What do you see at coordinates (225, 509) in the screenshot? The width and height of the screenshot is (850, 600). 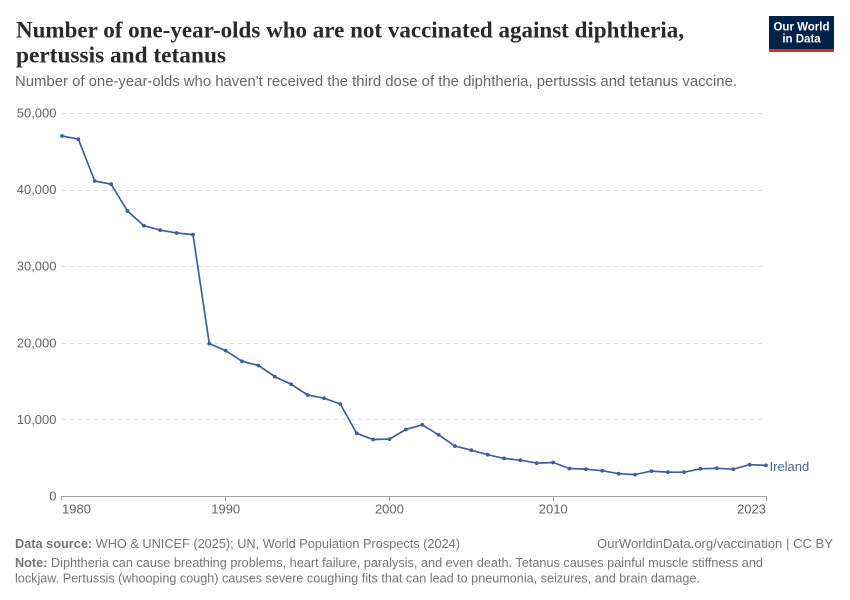 I see `svg-text: 1990` at bounding box center [225, 509].